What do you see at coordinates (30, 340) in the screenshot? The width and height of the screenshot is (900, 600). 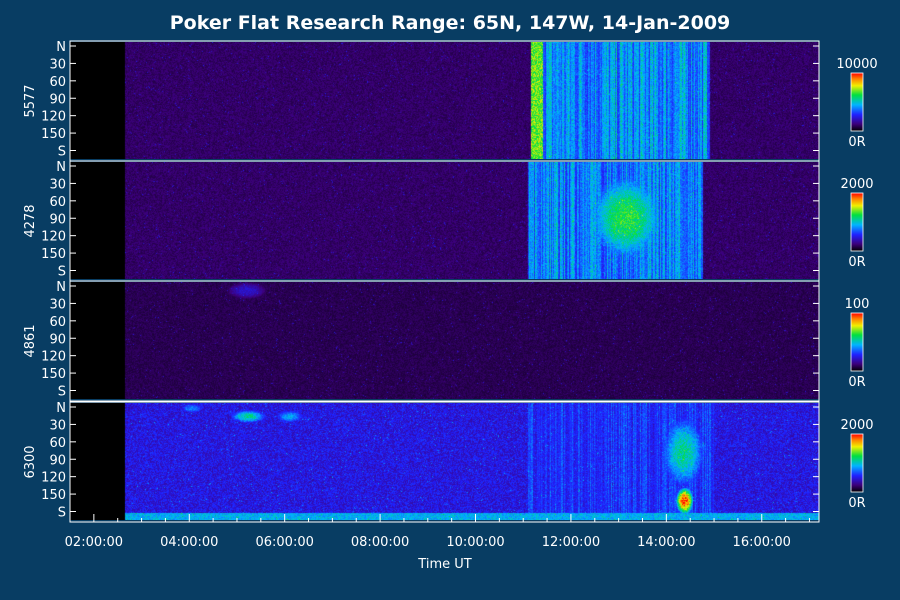 I see `panel-label: 4861` at bounding box center [30, 340].